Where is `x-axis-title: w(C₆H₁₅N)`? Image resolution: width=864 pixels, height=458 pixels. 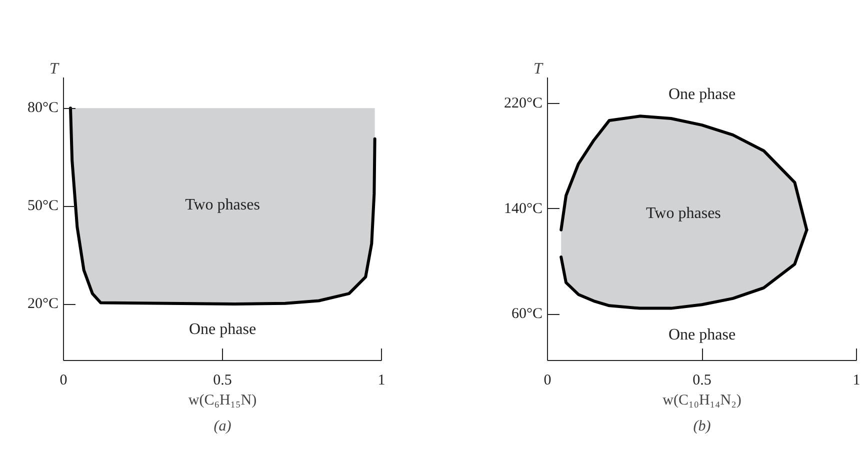
x-axis-title: w(C₆H₁₅N) is located at coordinates (222, 400).